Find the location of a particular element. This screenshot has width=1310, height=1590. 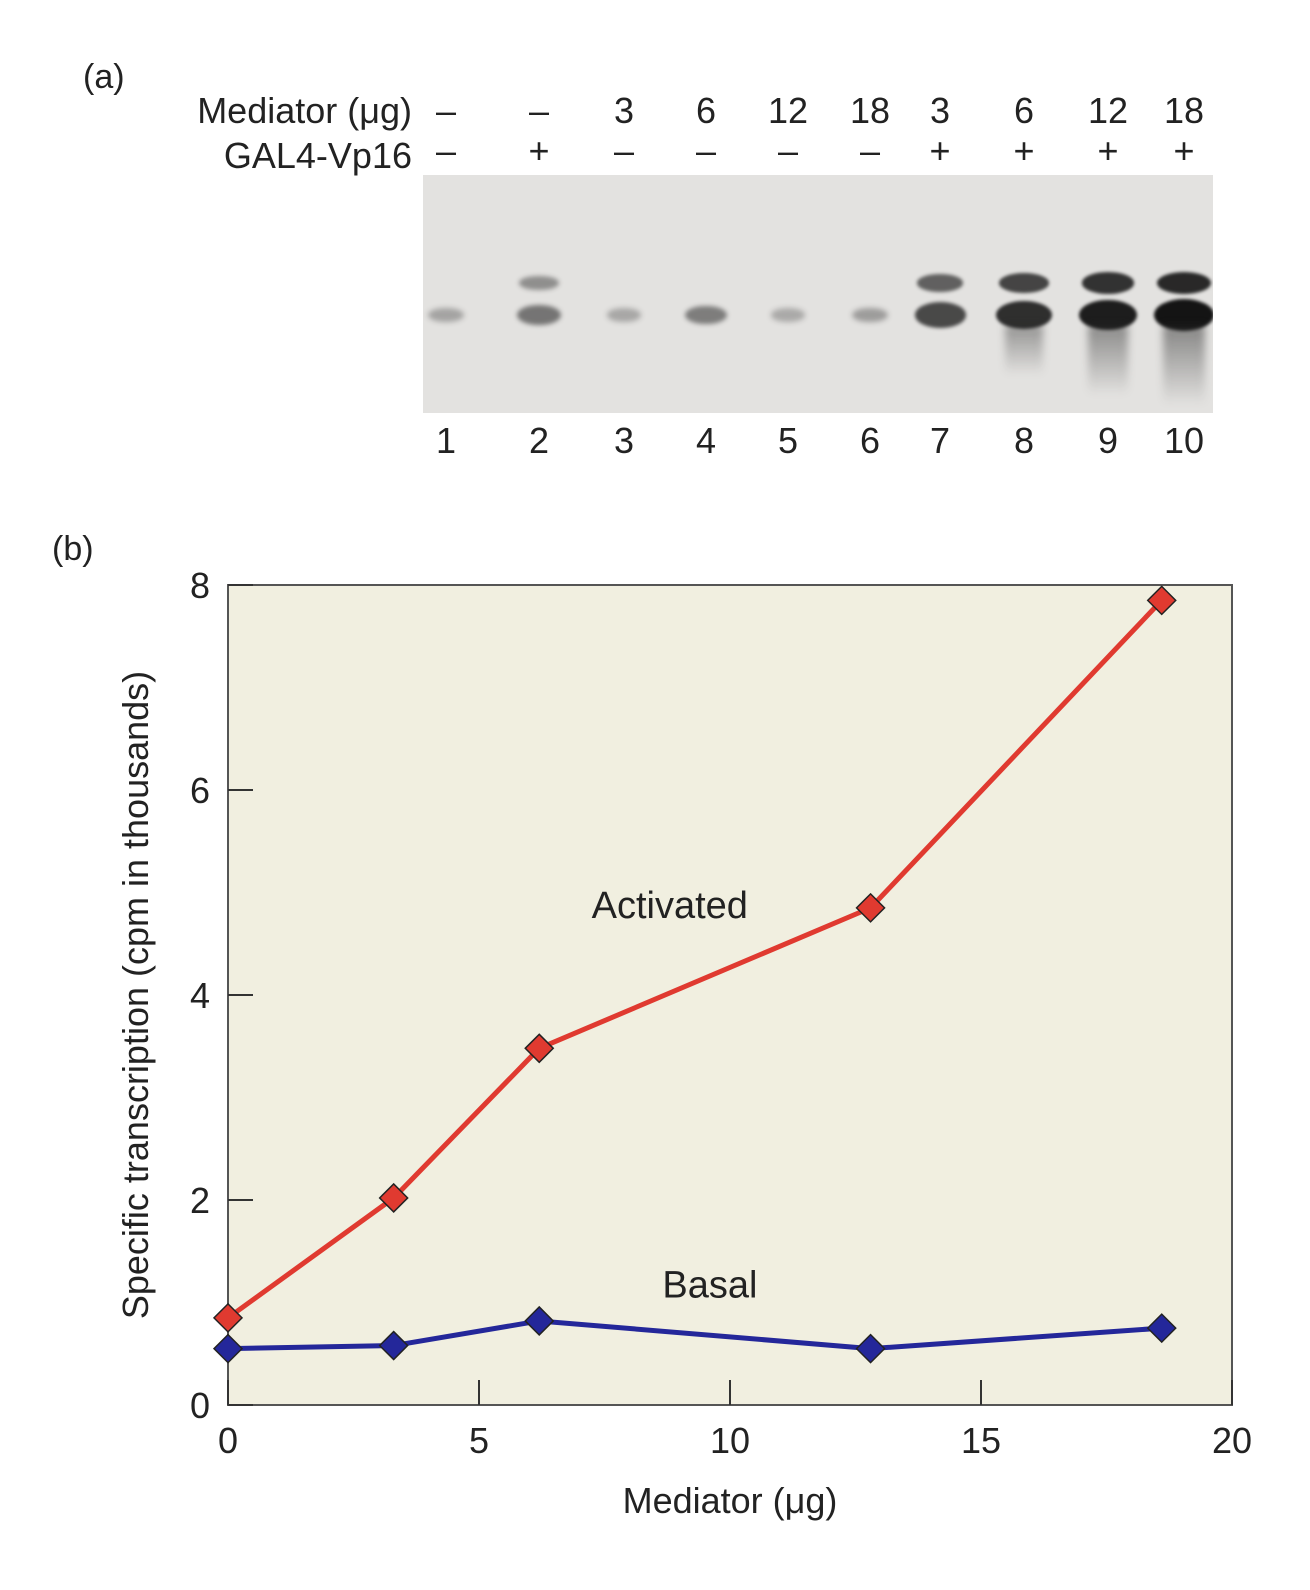

lane-number: 8 is located at coordinates (1024, 440).